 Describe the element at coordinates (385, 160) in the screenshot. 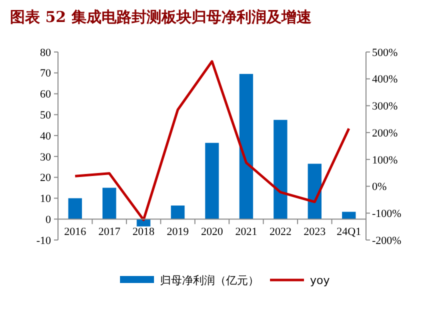

I see `y2-tick-label: 100%` at that location.